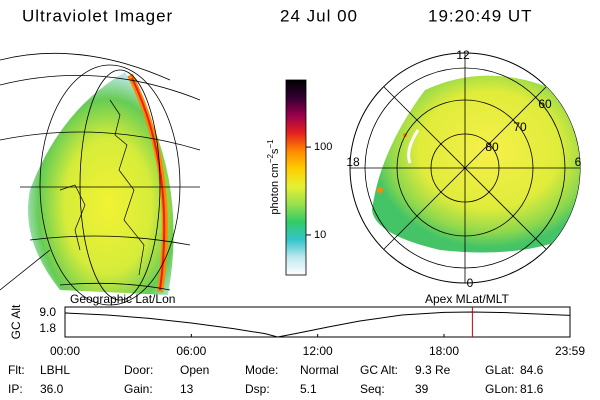 The height and width of the screenshot is (400, 600). Describe the element at coordinates (261, 370) in the screenshot. I see `info-label: Mode:` at that location.